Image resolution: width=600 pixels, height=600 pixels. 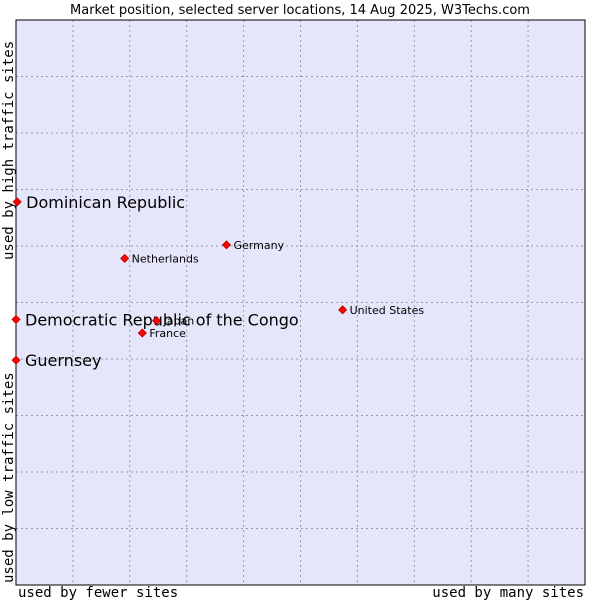 I want to click on marker-democratic-republic-of-the-congo, so click(x=16, y=319).